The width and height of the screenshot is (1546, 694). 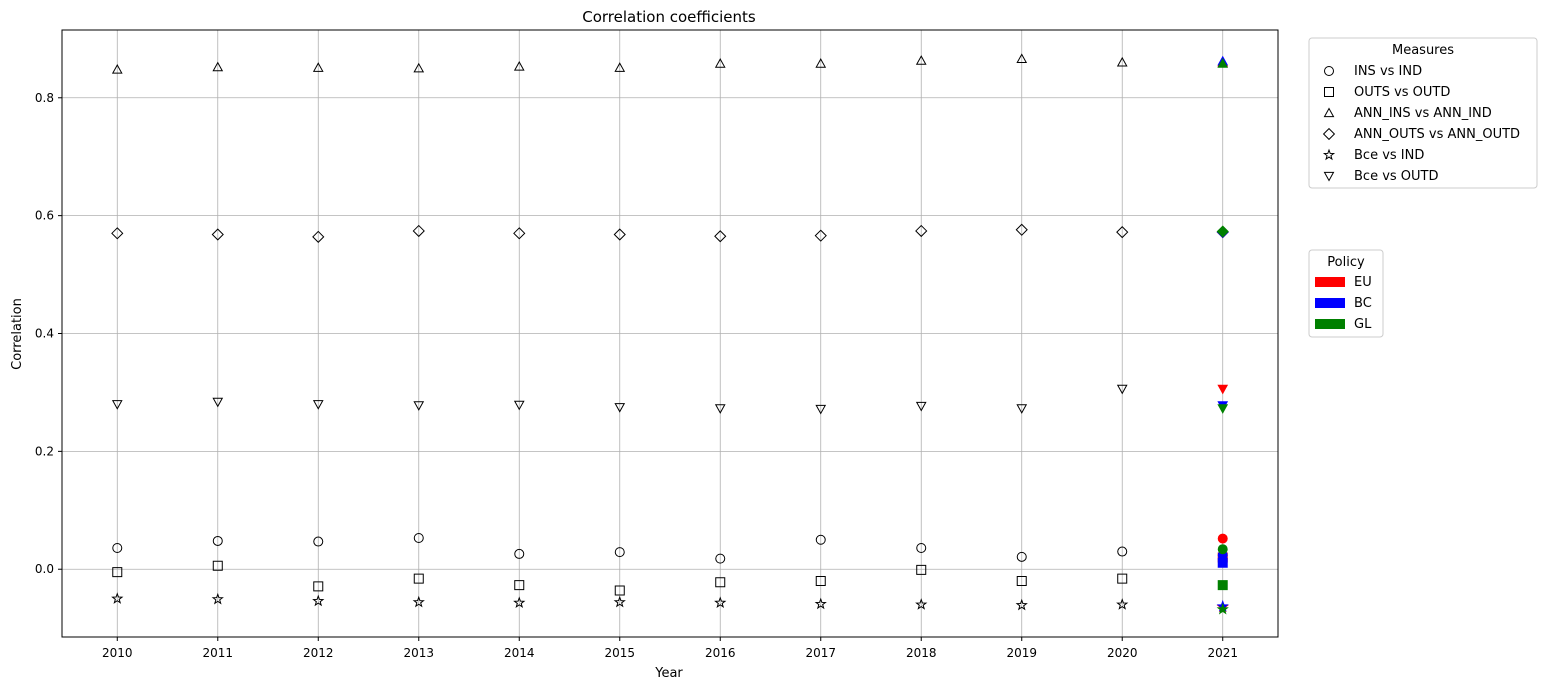 I want to click on x-tick-label: 2013, so click(x=418, y=653).